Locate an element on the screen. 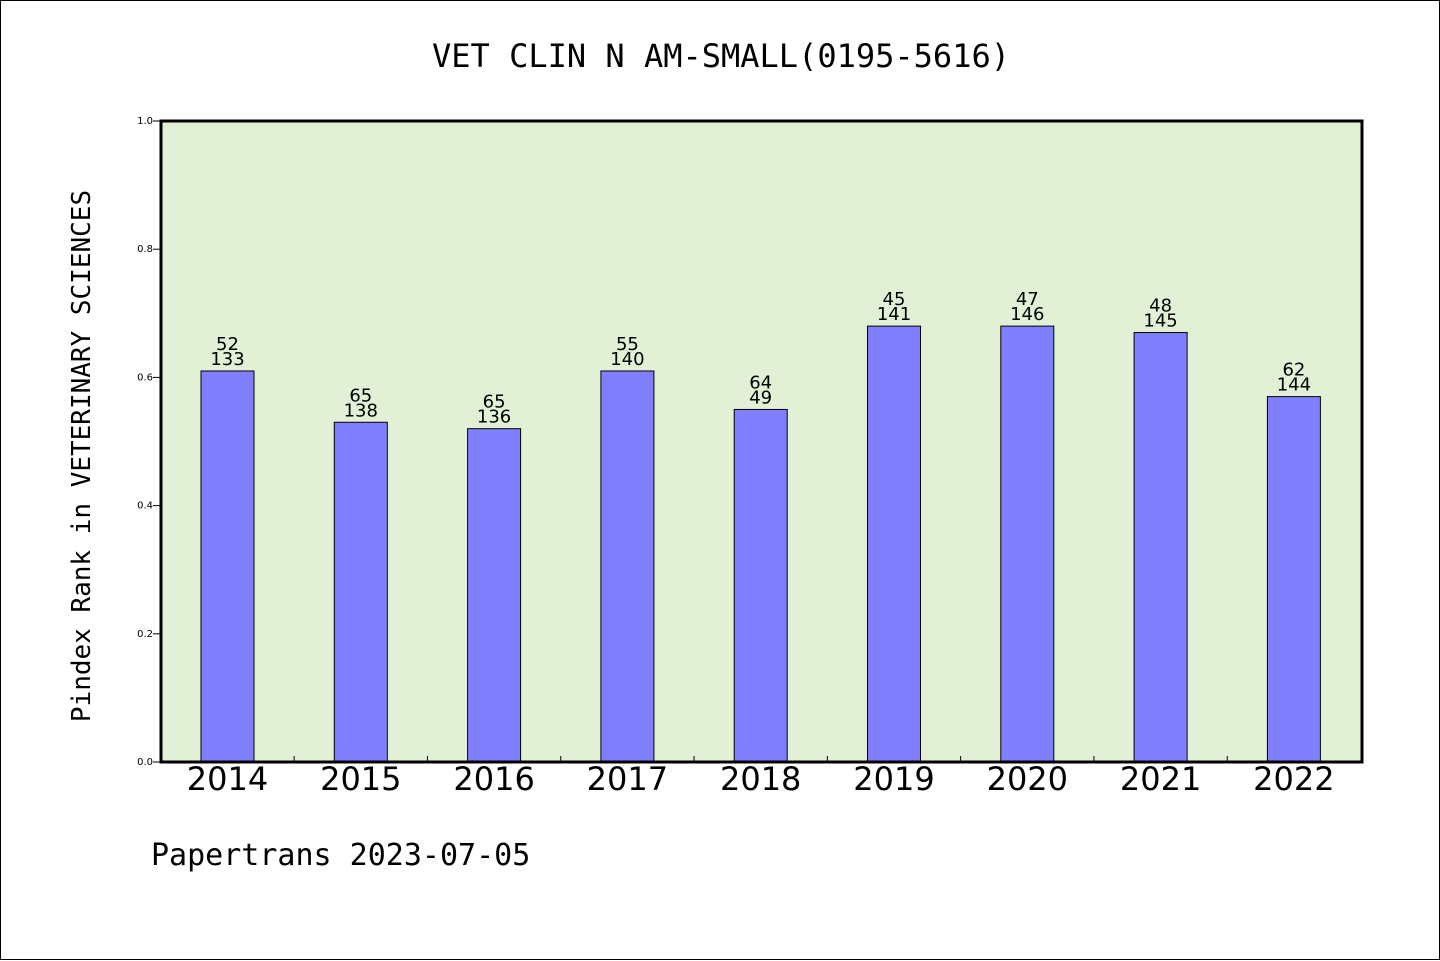  footer-credit: Papertrans 2023-07-05 is located at coordinates (340, 855).